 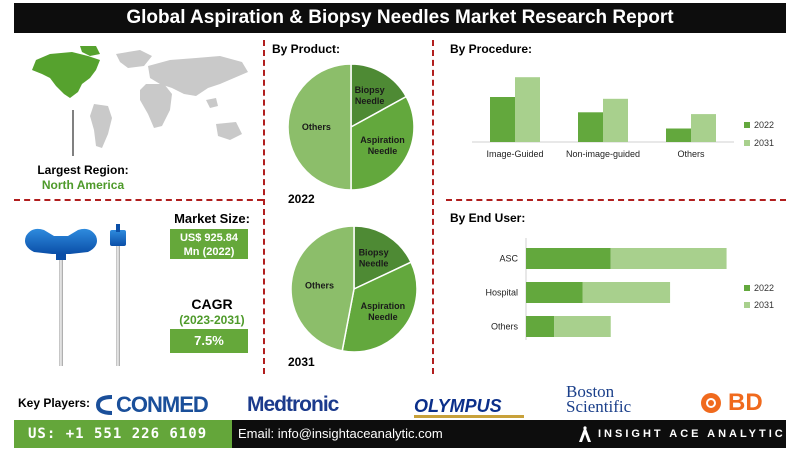 I want to click on cagr-label: CAGR, so click(x=212, y=304).